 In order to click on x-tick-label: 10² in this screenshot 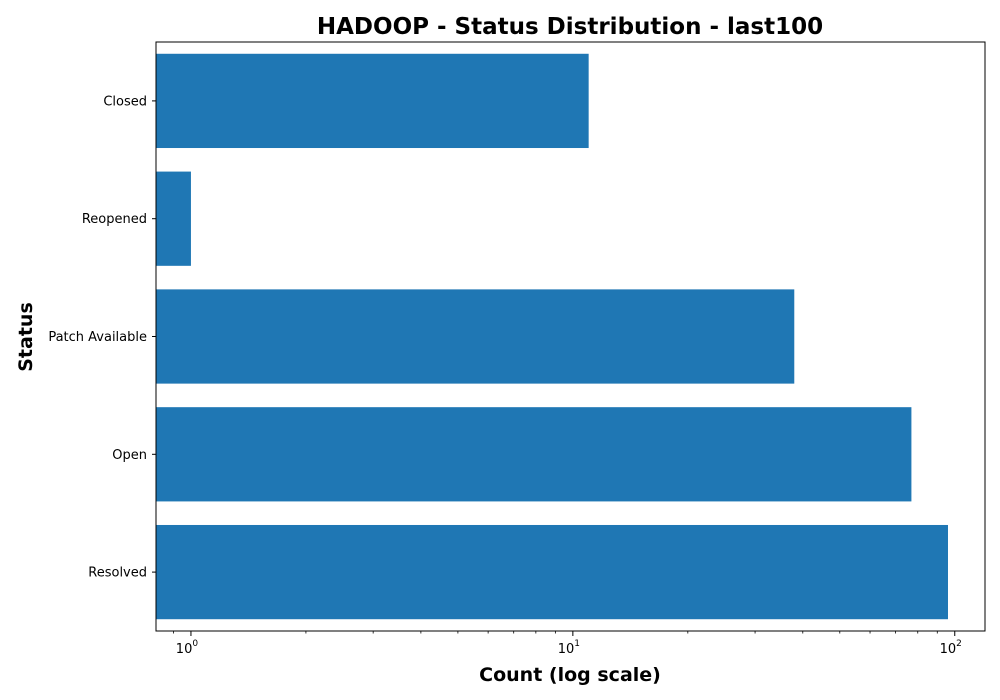, I will do `click(951, 648)`.